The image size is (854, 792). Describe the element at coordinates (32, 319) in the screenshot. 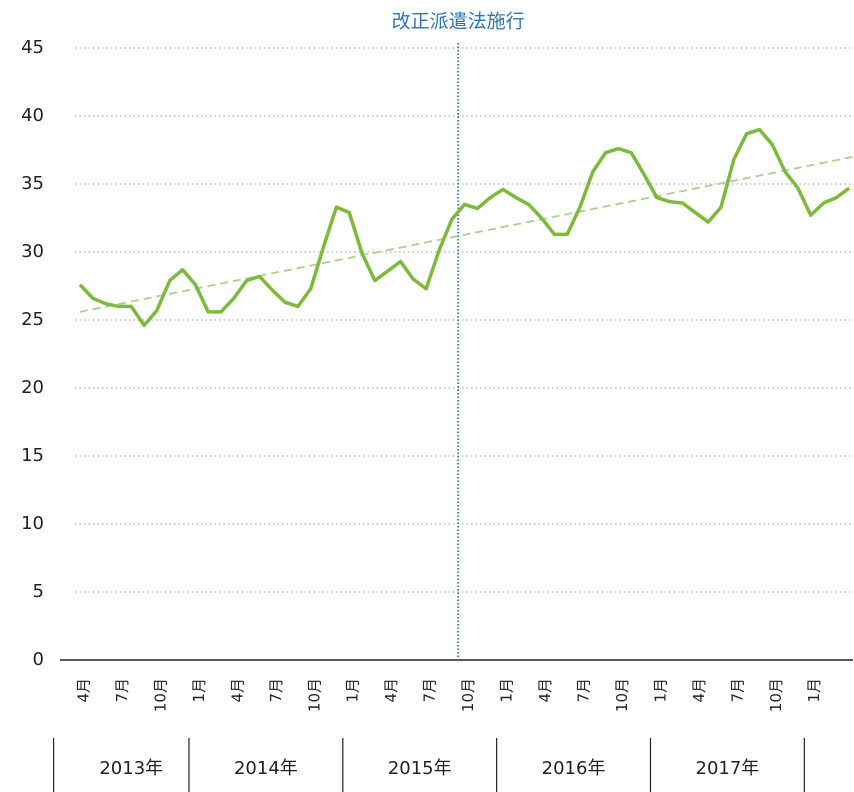

I see `y-tick-label: 25` at that location.